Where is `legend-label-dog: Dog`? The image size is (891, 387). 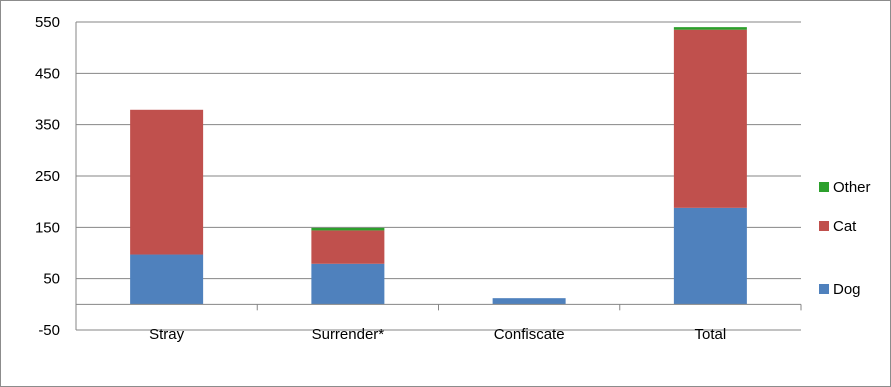 legend-label-dog: Dog is located at coordinates (847, 289).